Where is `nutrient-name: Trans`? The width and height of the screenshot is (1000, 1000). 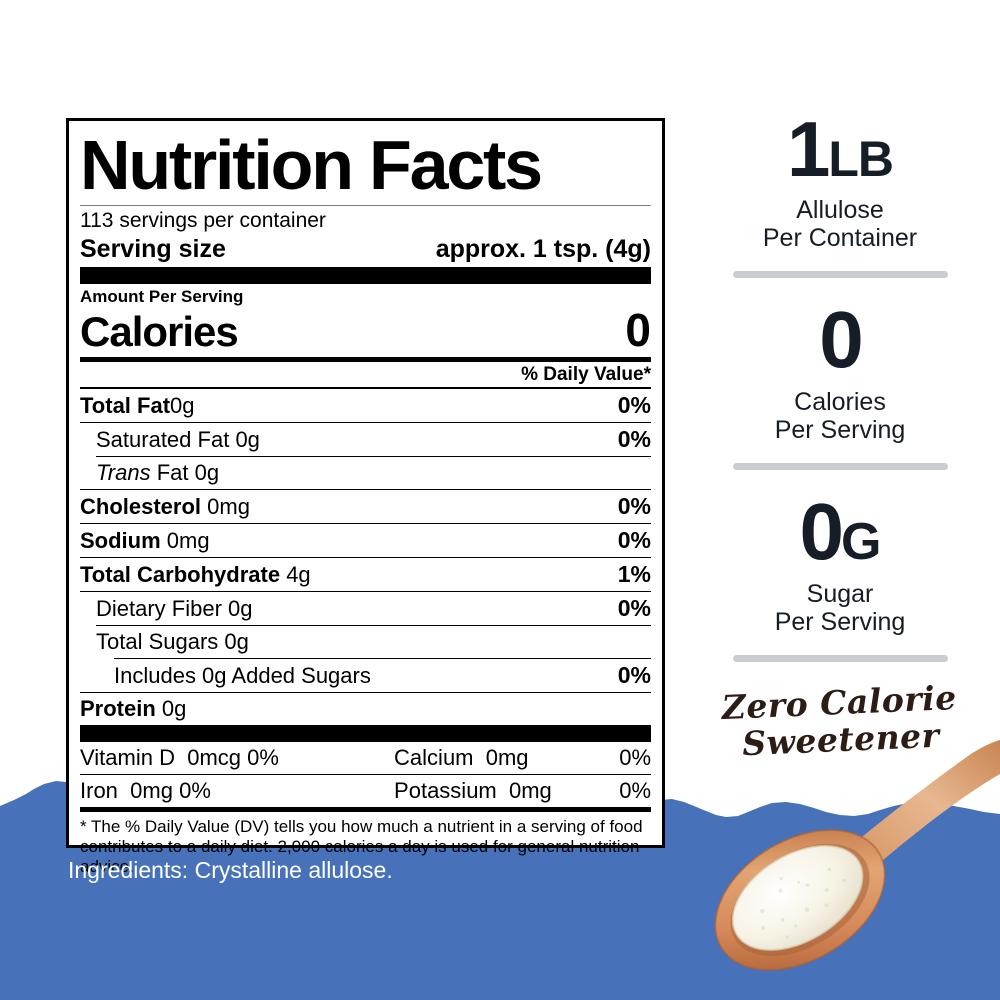
nutrient-name: Trans is located at coordinates (123, 472).